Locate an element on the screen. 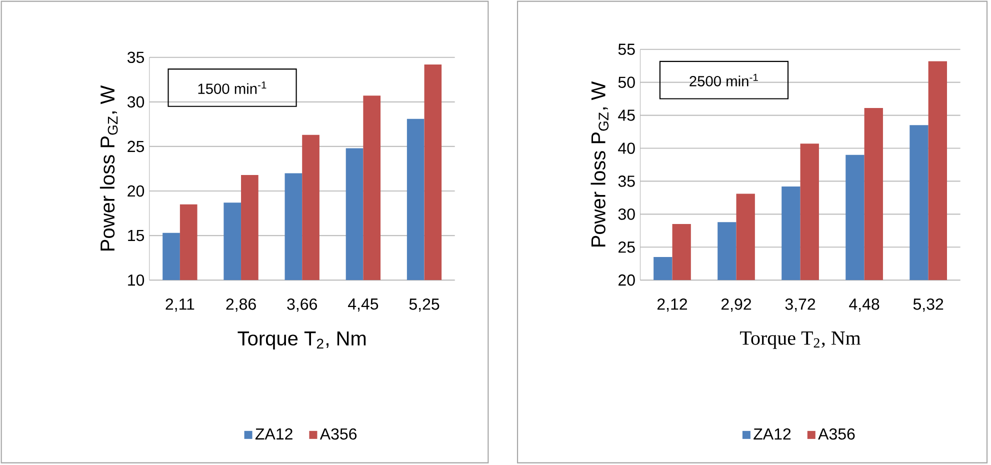  x-tick-label: 2,86 is located at coordinates (241, 305).